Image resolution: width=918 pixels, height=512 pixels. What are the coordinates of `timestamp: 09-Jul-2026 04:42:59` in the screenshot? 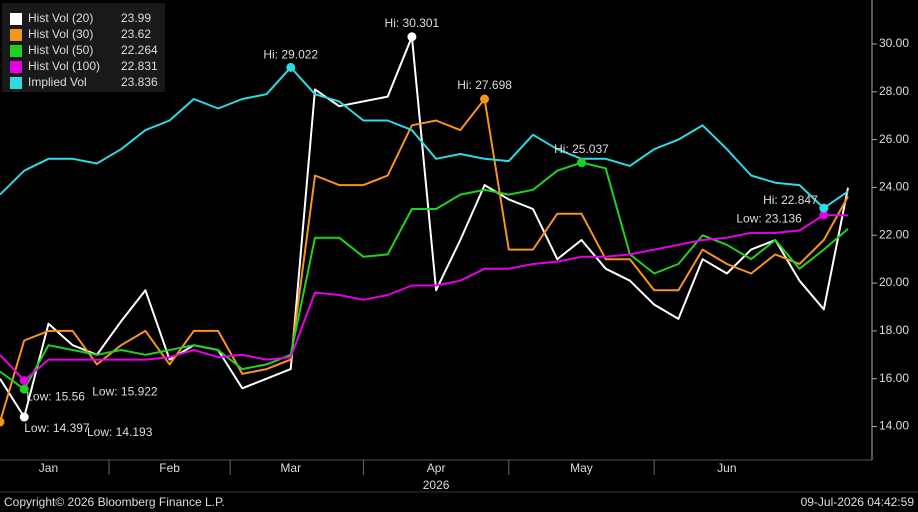 It's located at (858, 502).